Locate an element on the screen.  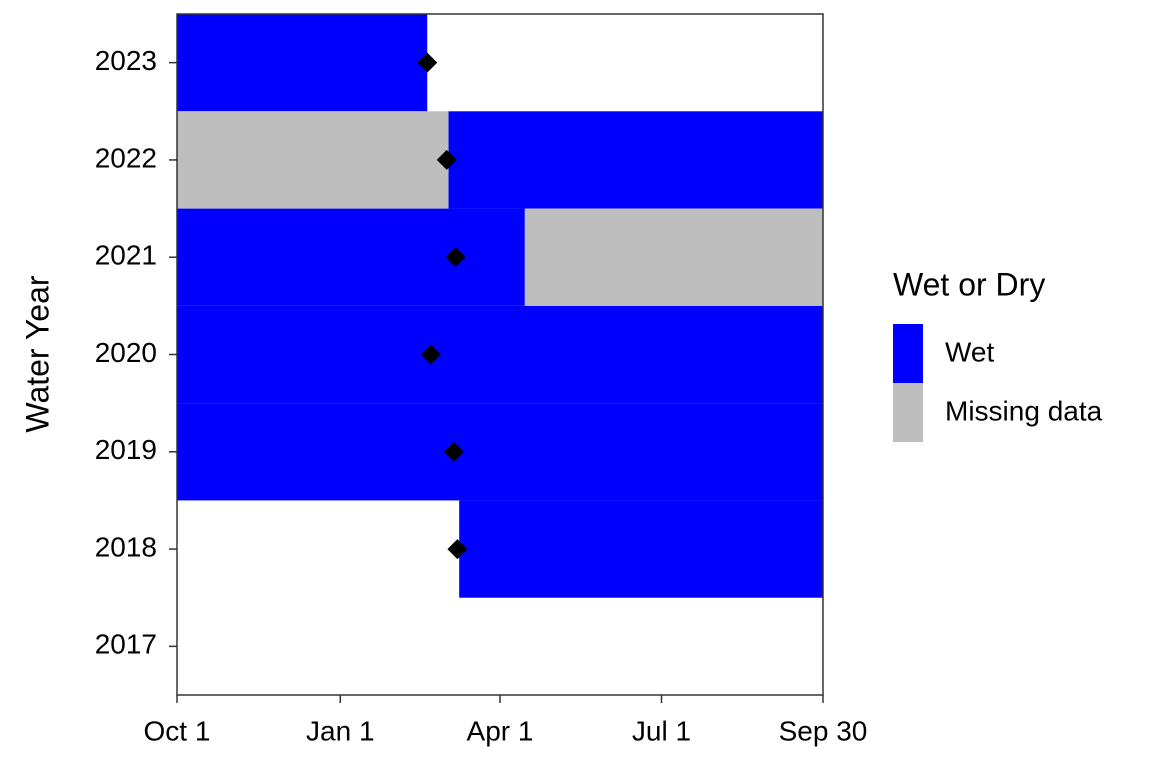
y-tick-label: 2019 is located at coordinates (126, 449).